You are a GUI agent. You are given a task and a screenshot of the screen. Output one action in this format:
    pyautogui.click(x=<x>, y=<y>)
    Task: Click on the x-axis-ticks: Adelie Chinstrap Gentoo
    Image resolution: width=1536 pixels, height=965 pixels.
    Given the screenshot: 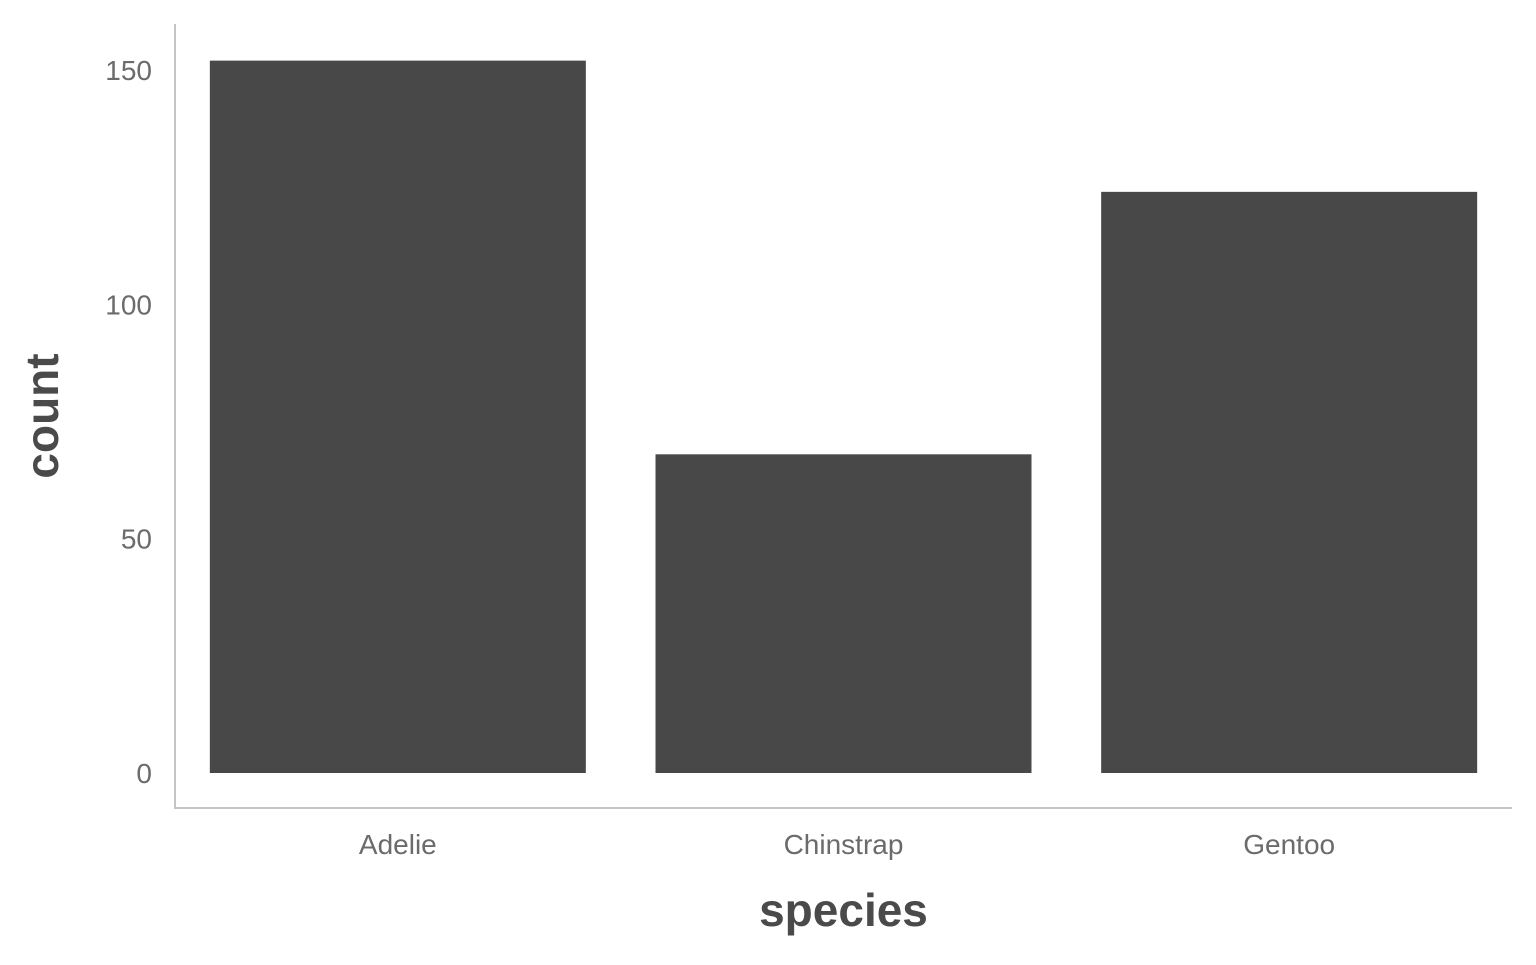 What is the action you would take?
    pyautogui.click(x=847, y=844)
    